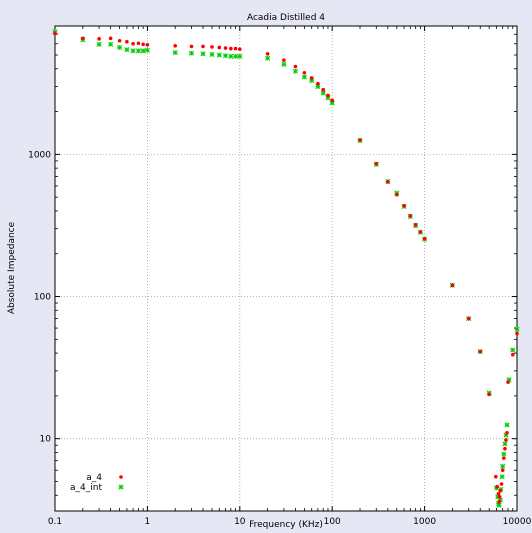 The width and height of the screenshot is (532, 533). What do you see at coordinates (286, 525) in the screenshot?
I see `x-axis-title: Frequency (KHz)` at bounding box center [286, 525].